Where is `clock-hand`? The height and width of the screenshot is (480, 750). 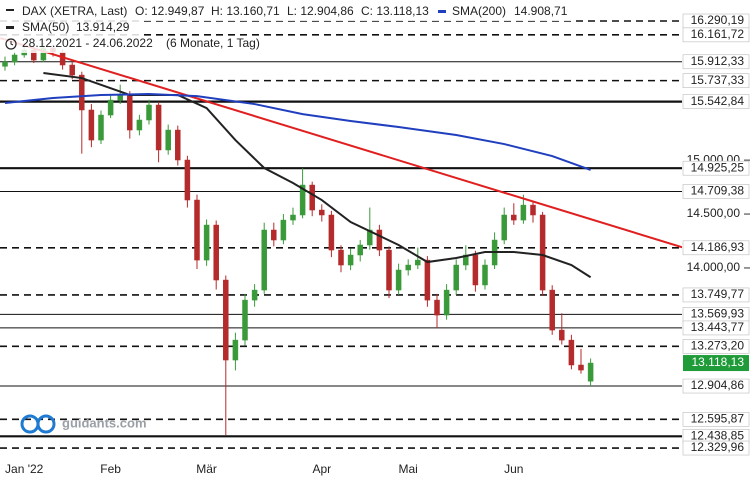
clock-hand is located at coordinates (12, 43).